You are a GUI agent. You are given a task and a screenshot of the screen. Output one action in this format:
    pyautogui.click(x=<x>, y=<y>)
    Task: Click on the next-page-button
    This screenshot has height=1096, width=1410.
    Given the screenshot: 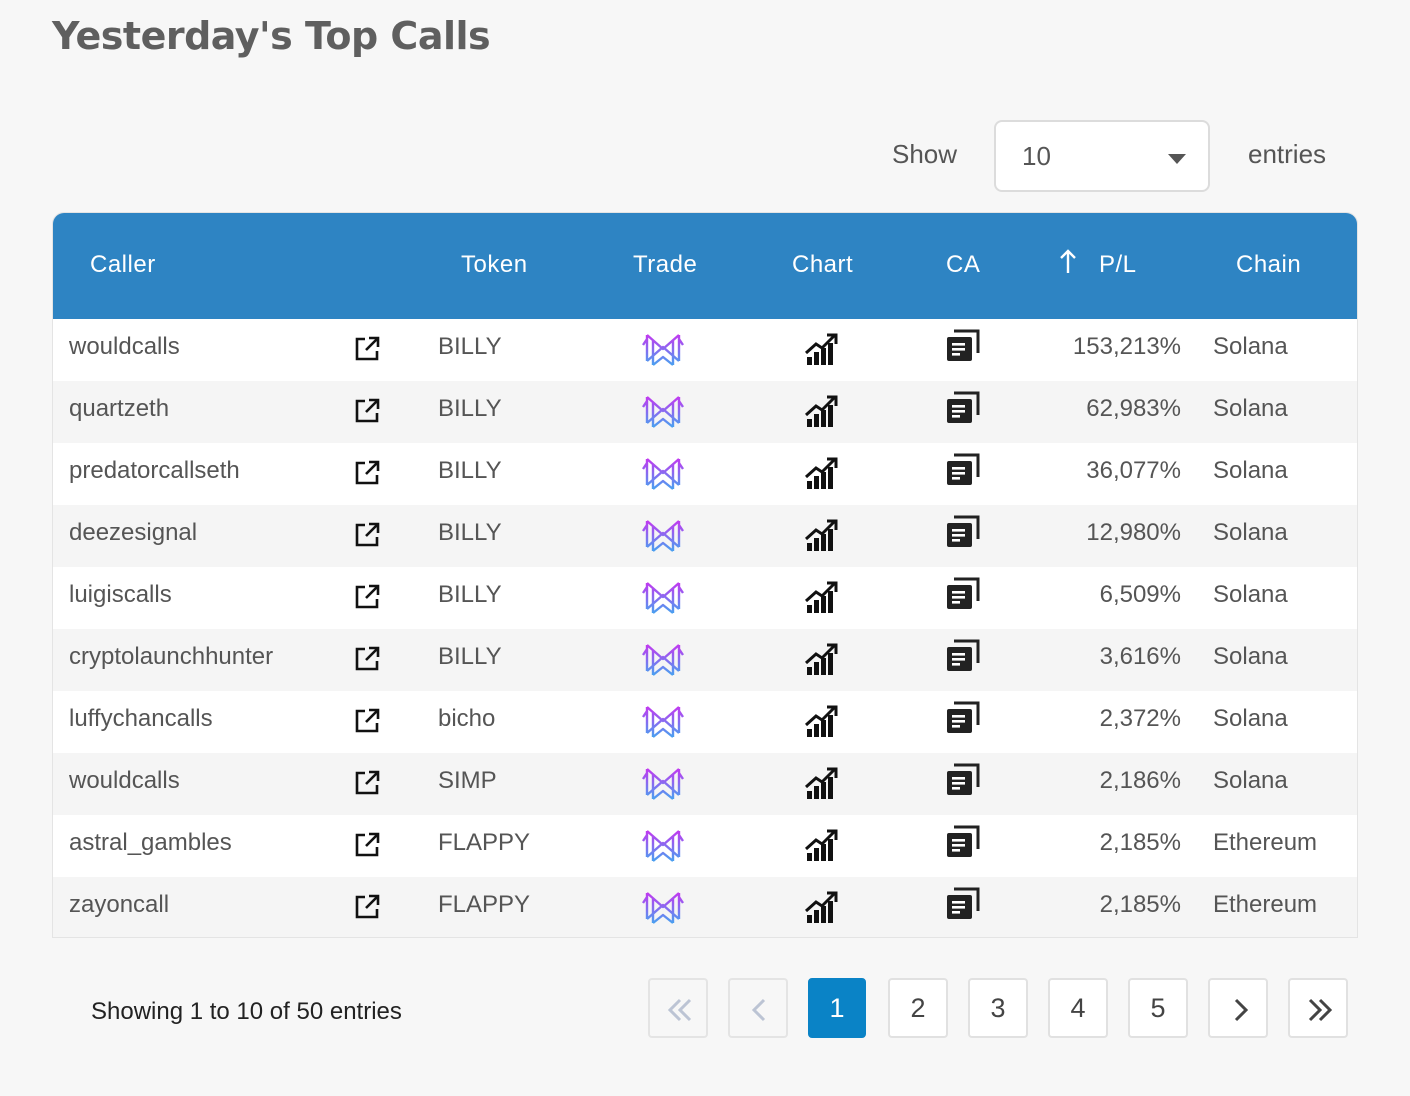 What is the action you would take?
    pyautogui.click(x=1238, y=1008)
    